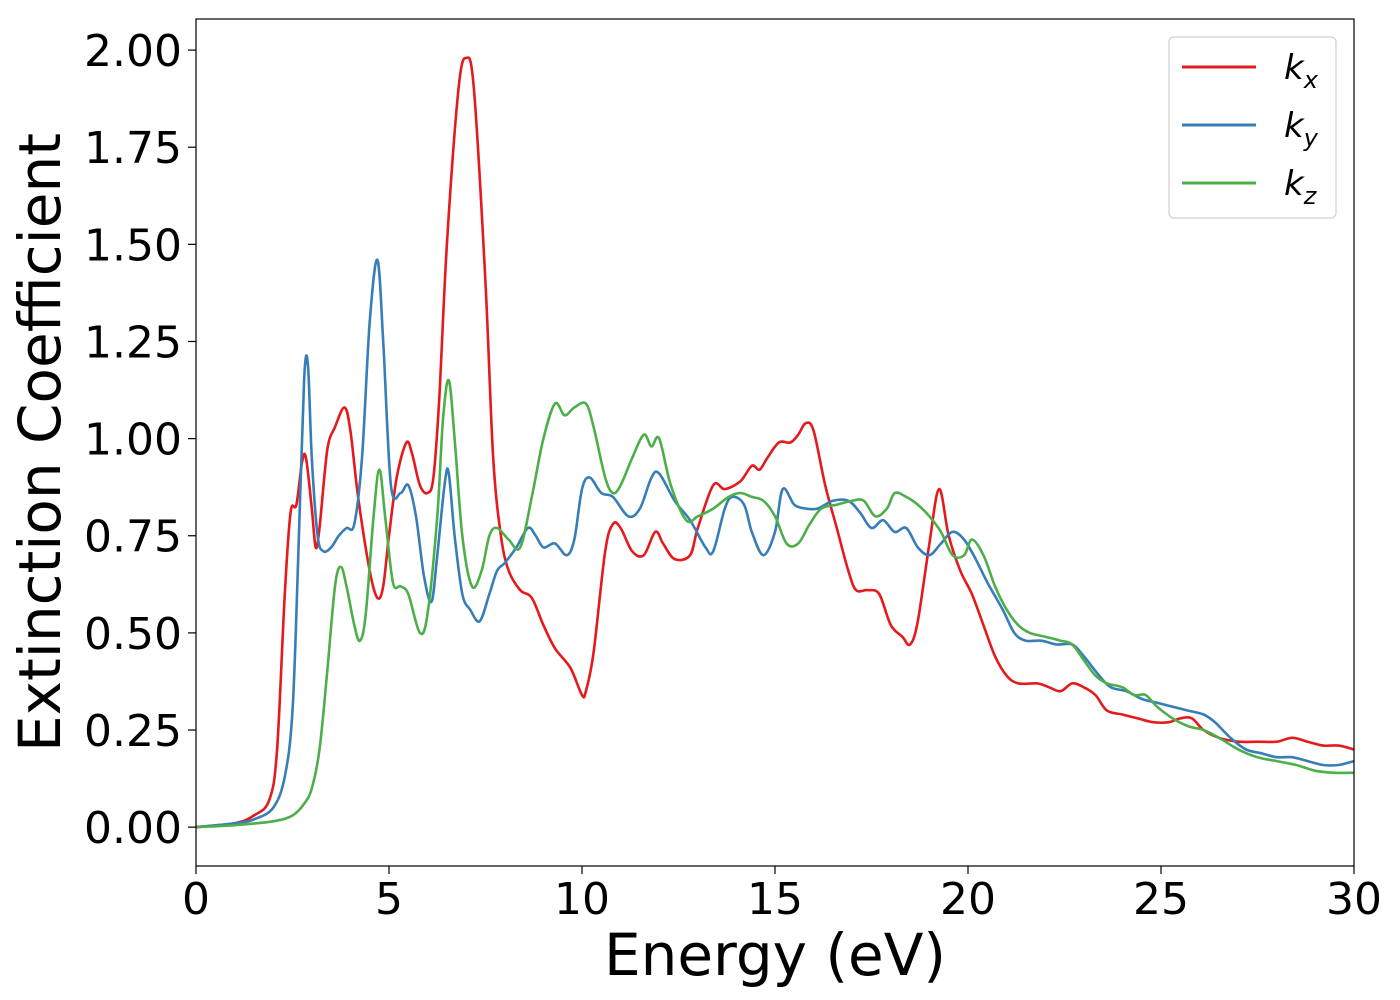  What do you see at coordinates (1301, 71) in the screenshot?
I see `legend-label-kx: kx` at bounding box center [1301, 71].